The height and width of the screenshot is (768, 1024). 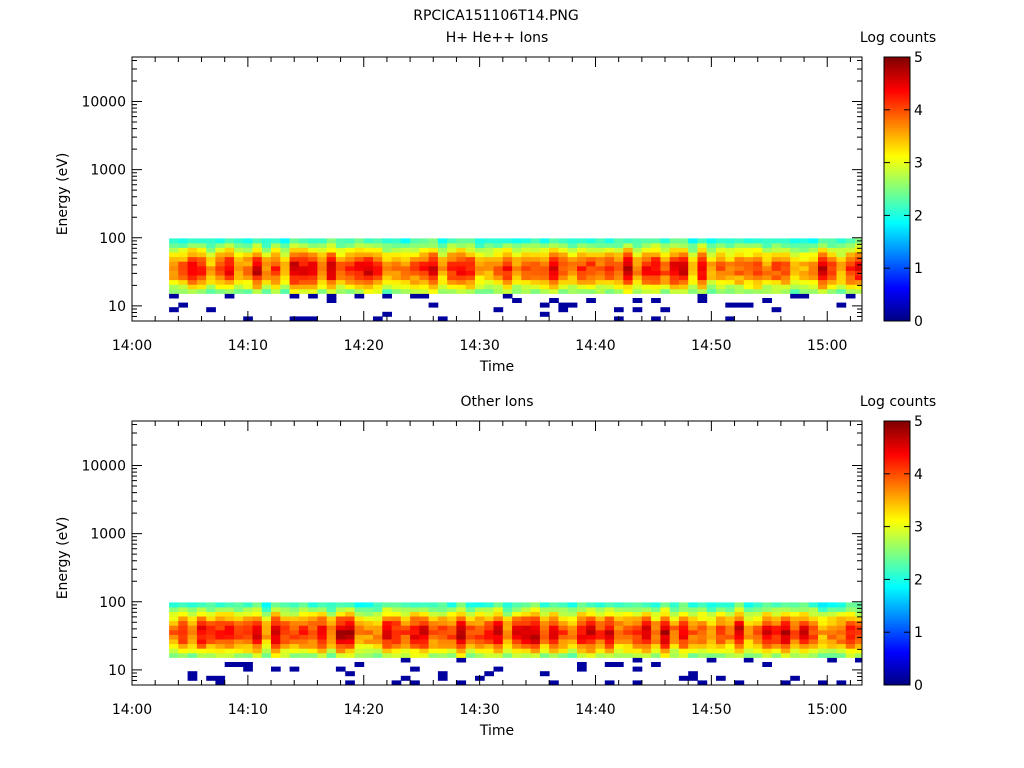 I want to click on y-tick-label: 100, so click(x=112, y=239).